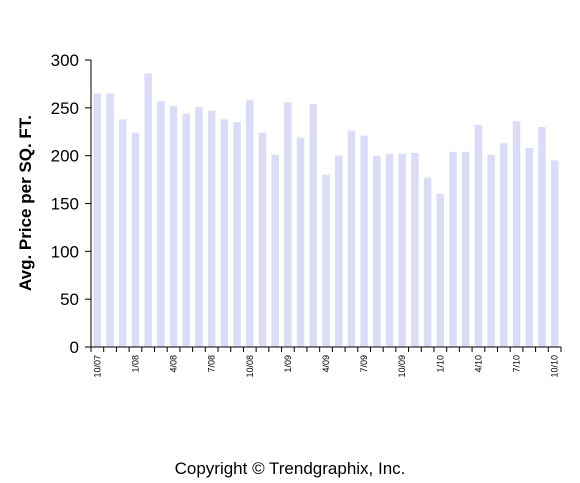 This screenshot has height=483, width=580. What do you see at coordinates (65, 251) in the screenshot?
I see `y-tick-label-100: 100` at bounding box center [65, 251].